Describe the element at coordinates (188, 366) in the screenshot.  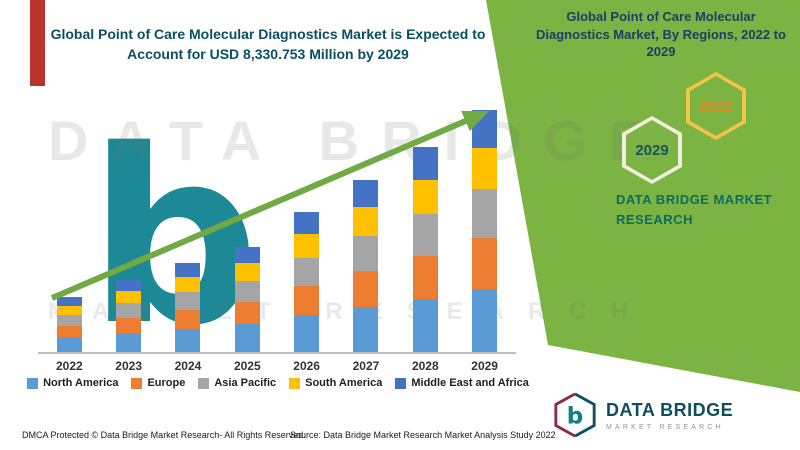
I see `x-axis-label: 2024` at that location.